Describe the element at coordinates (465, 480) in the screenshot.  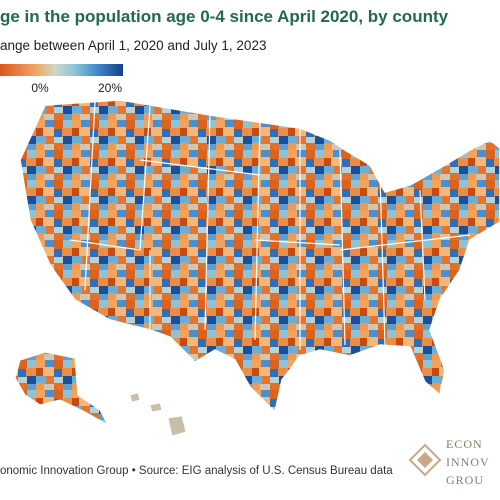
I see `logo-line: GROU` at that location.